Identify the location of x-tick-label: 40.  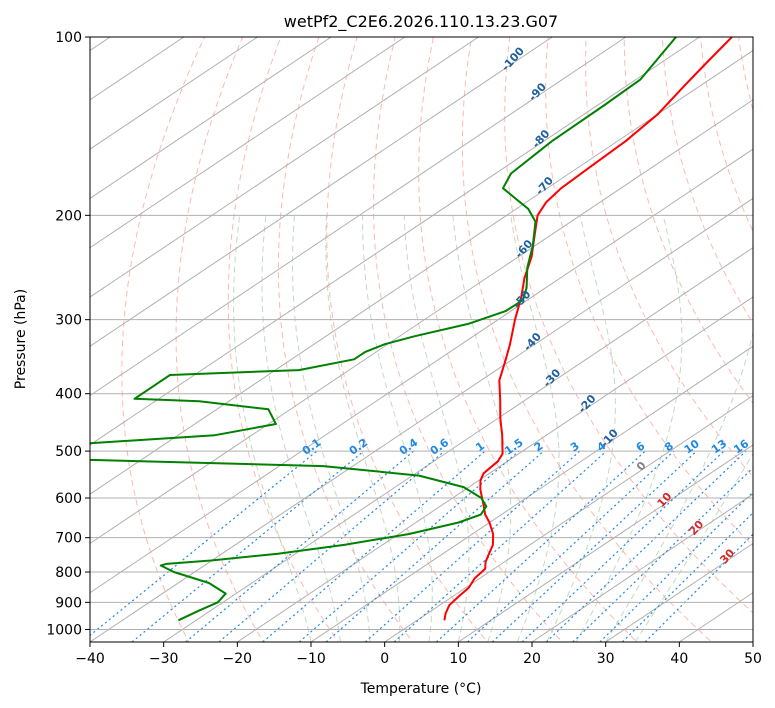
(679, 659).